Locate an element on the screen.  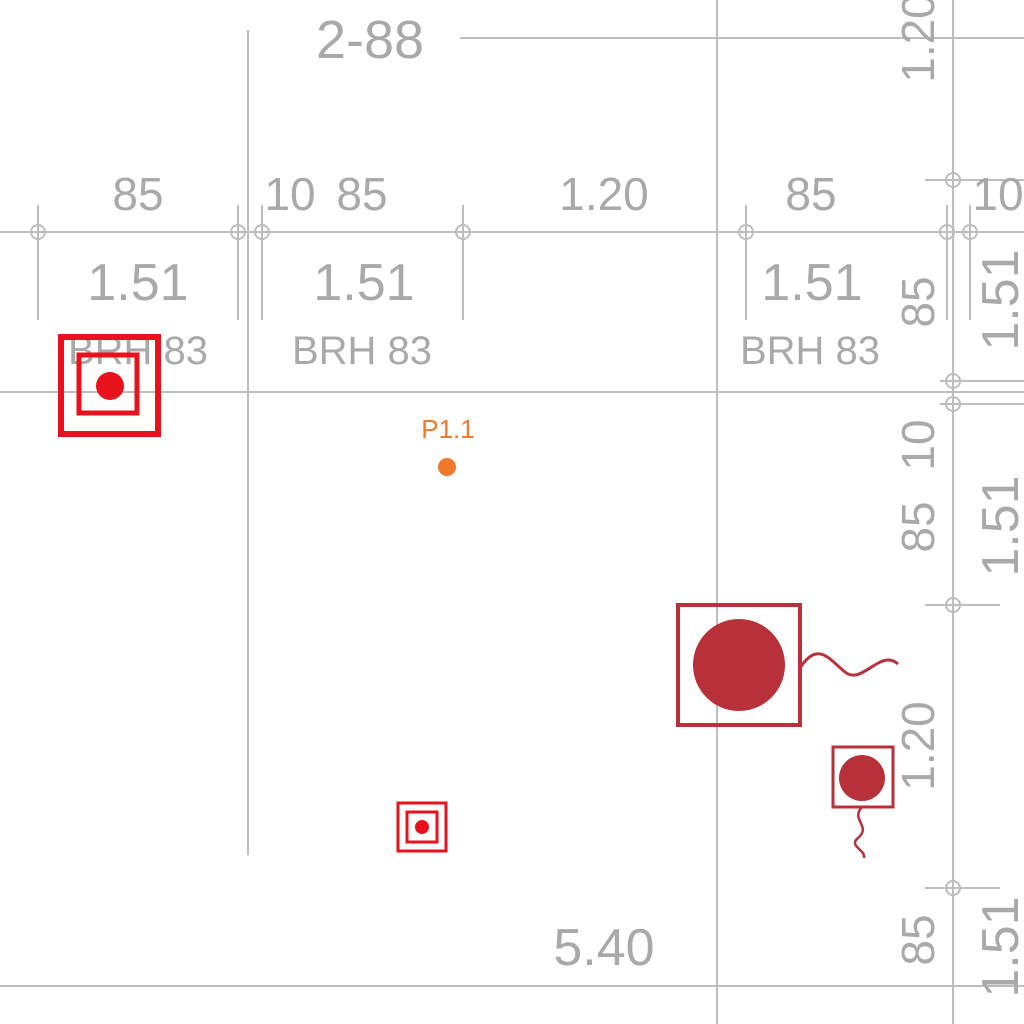
plan-title: 2-88 is located at coordinates (370, 40).